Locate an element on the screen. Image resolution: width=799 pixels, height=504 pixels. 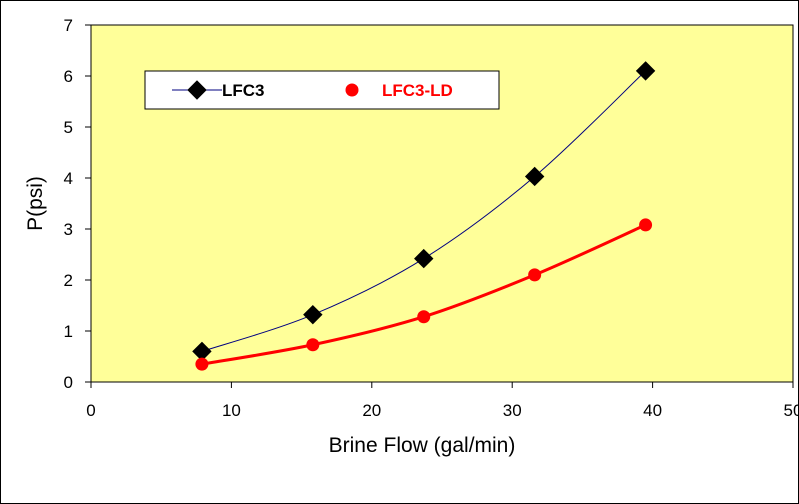
y-tick-label: 5 is located at coordinates (68, 127).